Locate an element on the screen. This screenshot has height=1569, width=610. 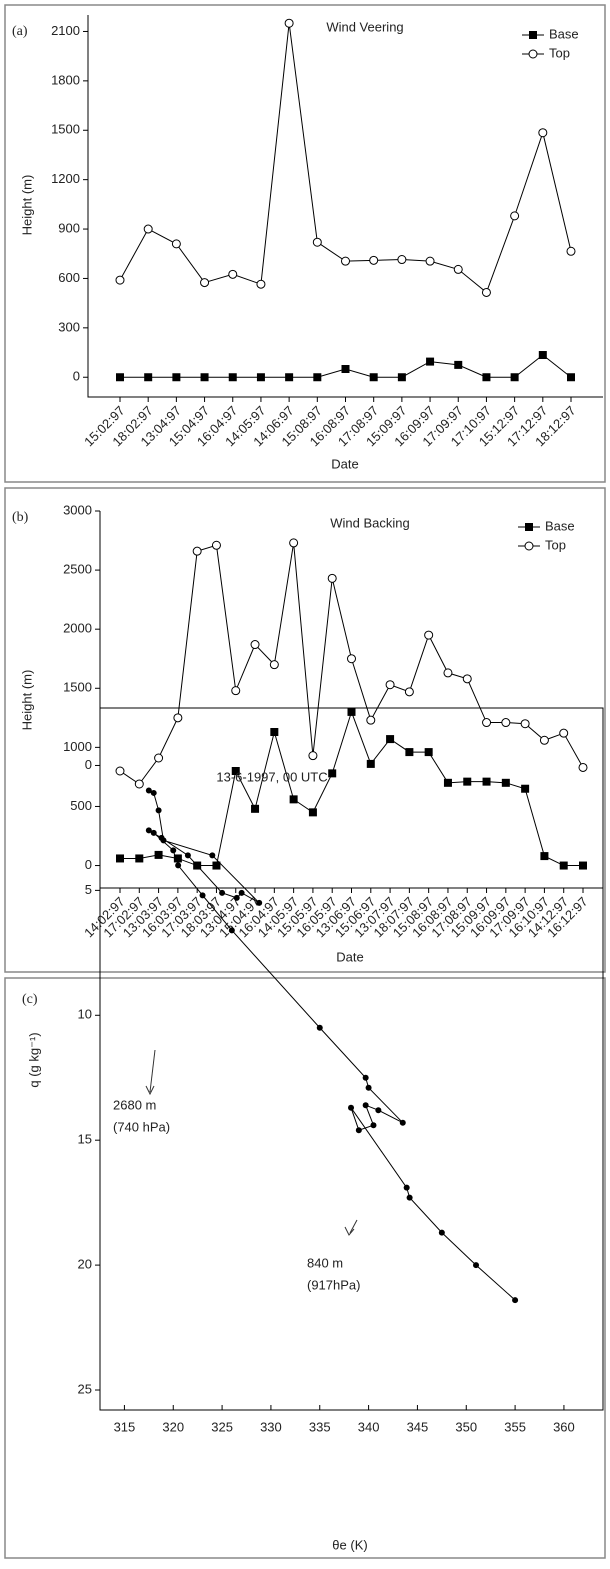
panel-label: (c) is located at coordinates (30, 999).